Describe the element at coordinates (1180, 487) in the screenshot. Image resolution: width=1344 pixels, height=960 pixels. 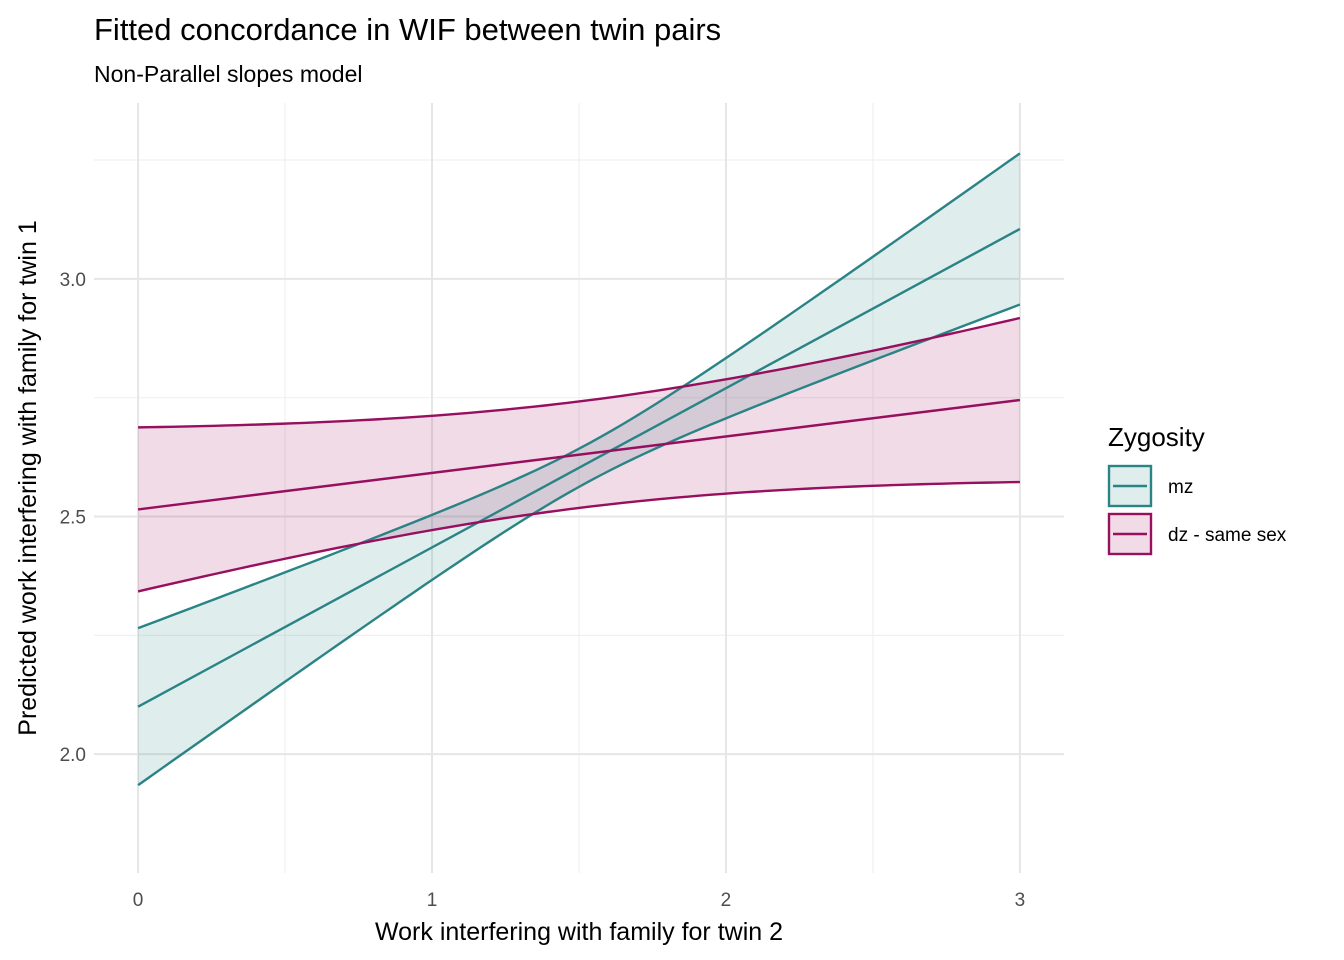
I see `legend-label-mz: mz` at that location.